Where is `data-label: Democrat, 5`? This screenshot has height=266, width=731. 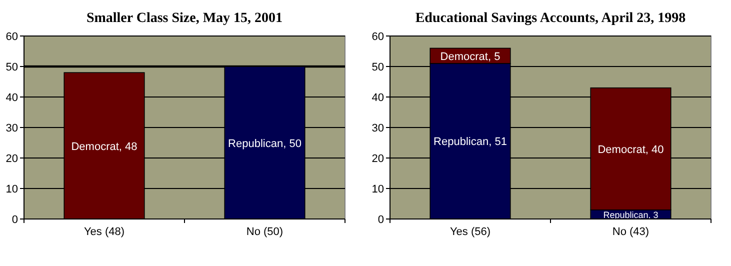
data-label: Democrat, 5 is located at coordinates (470, 56).